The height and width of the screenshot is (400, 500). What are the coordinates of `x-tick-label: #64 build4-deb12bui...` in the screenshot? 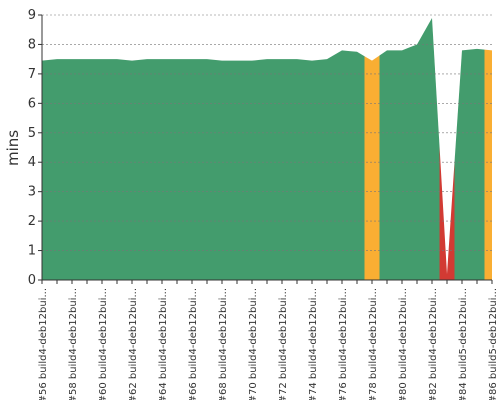 It's located at (163, 344).